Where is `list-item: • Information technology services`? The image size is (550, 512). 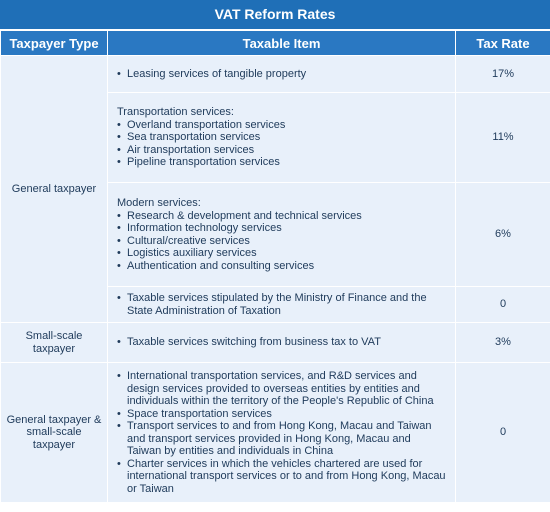 list-item: • Information technology services is located at coordinates (282, 228).